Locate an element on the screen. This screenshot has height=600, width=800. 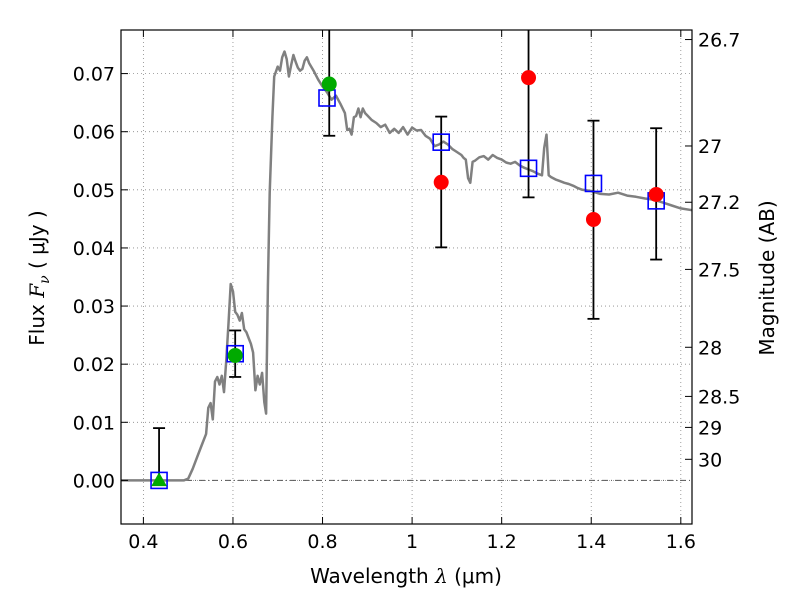
x-axis-title: Wavelength λ (μm) is located at coordinates (406, 576).